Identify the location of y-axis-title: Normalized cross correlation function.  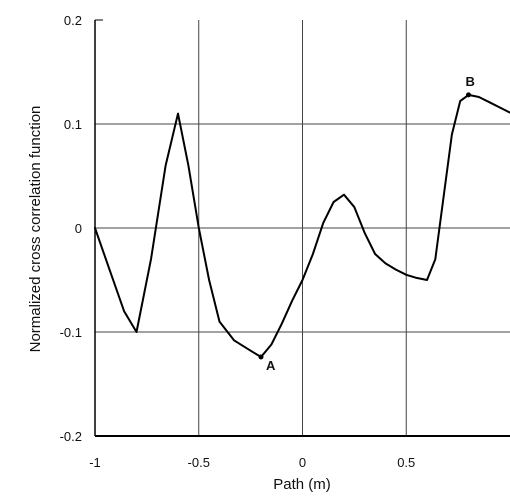
(35, 229).